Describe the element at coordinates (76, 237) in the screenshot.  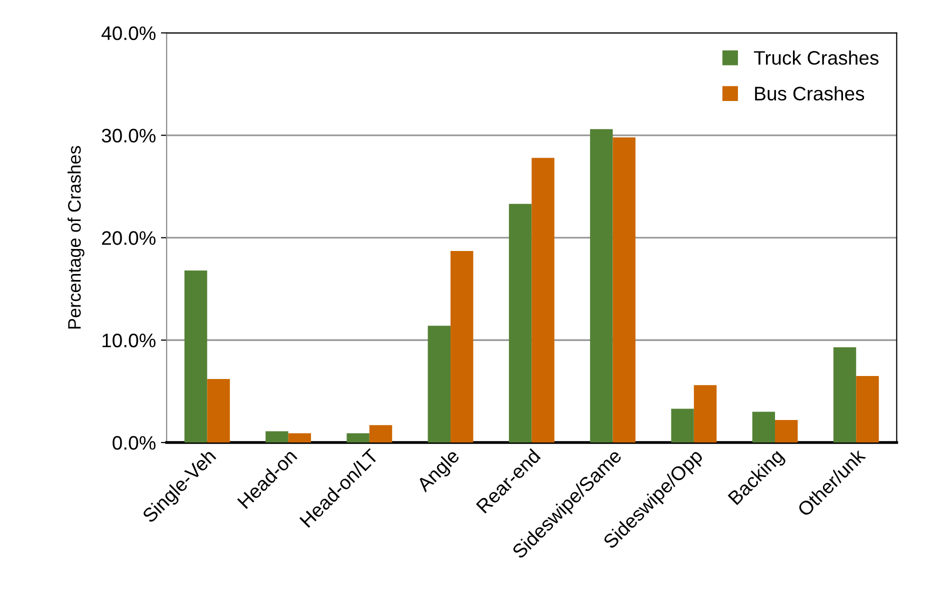
I see `y-axis-title: Percentage of Crashes` at that location.